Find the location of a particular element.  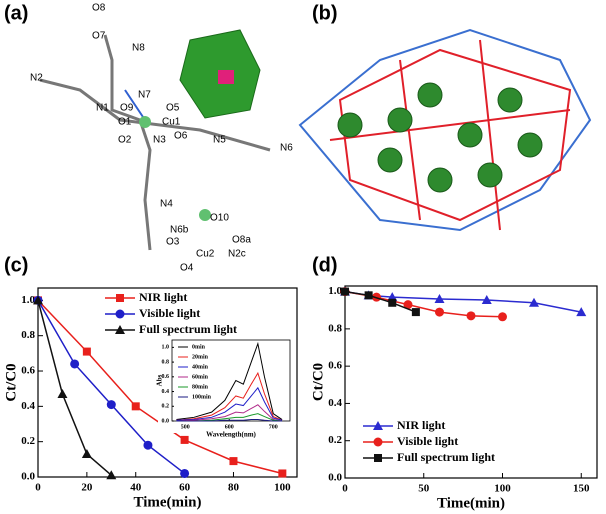

atom-label: O9 is located at coordinates (127, 108).